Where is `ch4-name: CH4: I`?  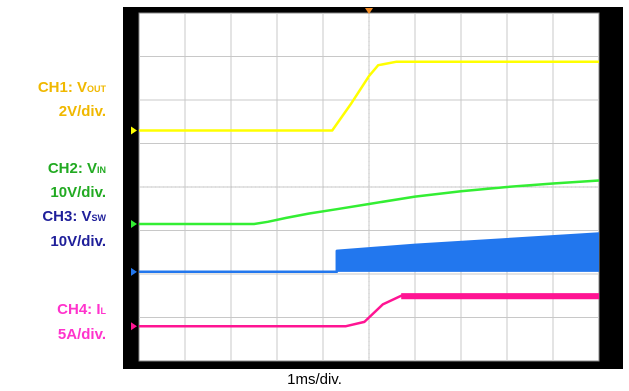
ch4-name: CH4: I is located at coordinates (79, 309).